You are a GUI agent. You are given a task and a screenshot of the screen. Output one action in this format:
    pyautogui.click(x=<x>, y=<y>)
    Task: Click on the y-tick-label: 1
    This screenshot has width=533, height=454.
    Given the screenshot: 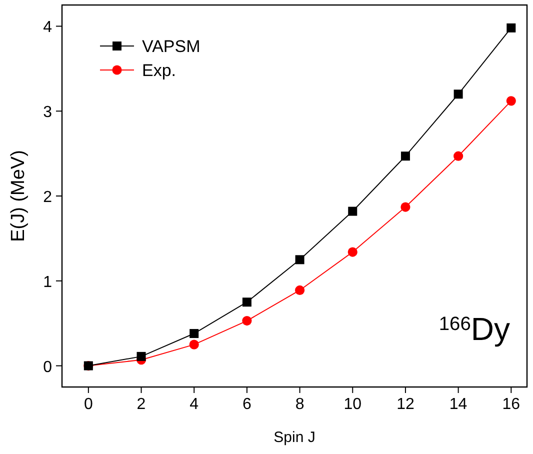 What is the action you would take?
    pyautogui.click(x=47, y=282)
    